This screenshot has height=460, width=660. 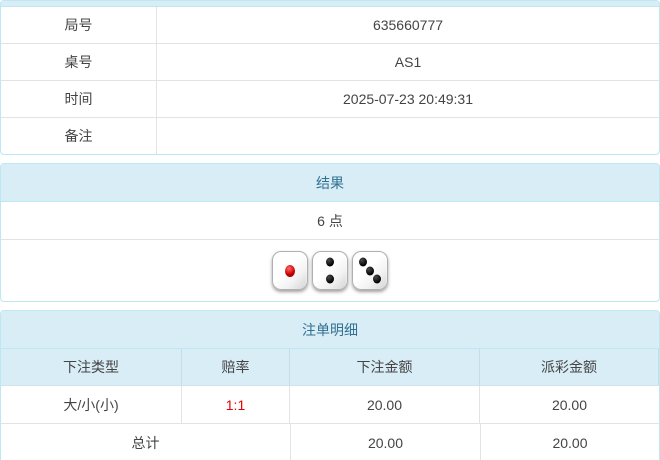 What do you see at coordinates (330, 183) in the screenshot?
I see `result-panel-title: 结果` at bounding box center [330, 183].